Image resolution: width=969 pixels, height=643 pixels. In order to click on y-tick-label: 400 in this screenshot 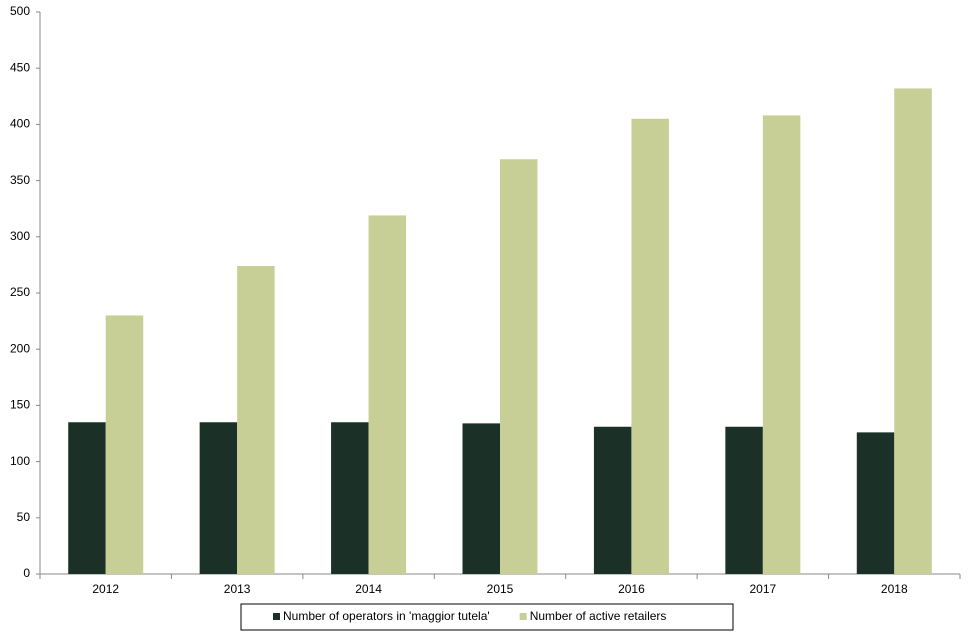, I will do `click(20, 124)`.